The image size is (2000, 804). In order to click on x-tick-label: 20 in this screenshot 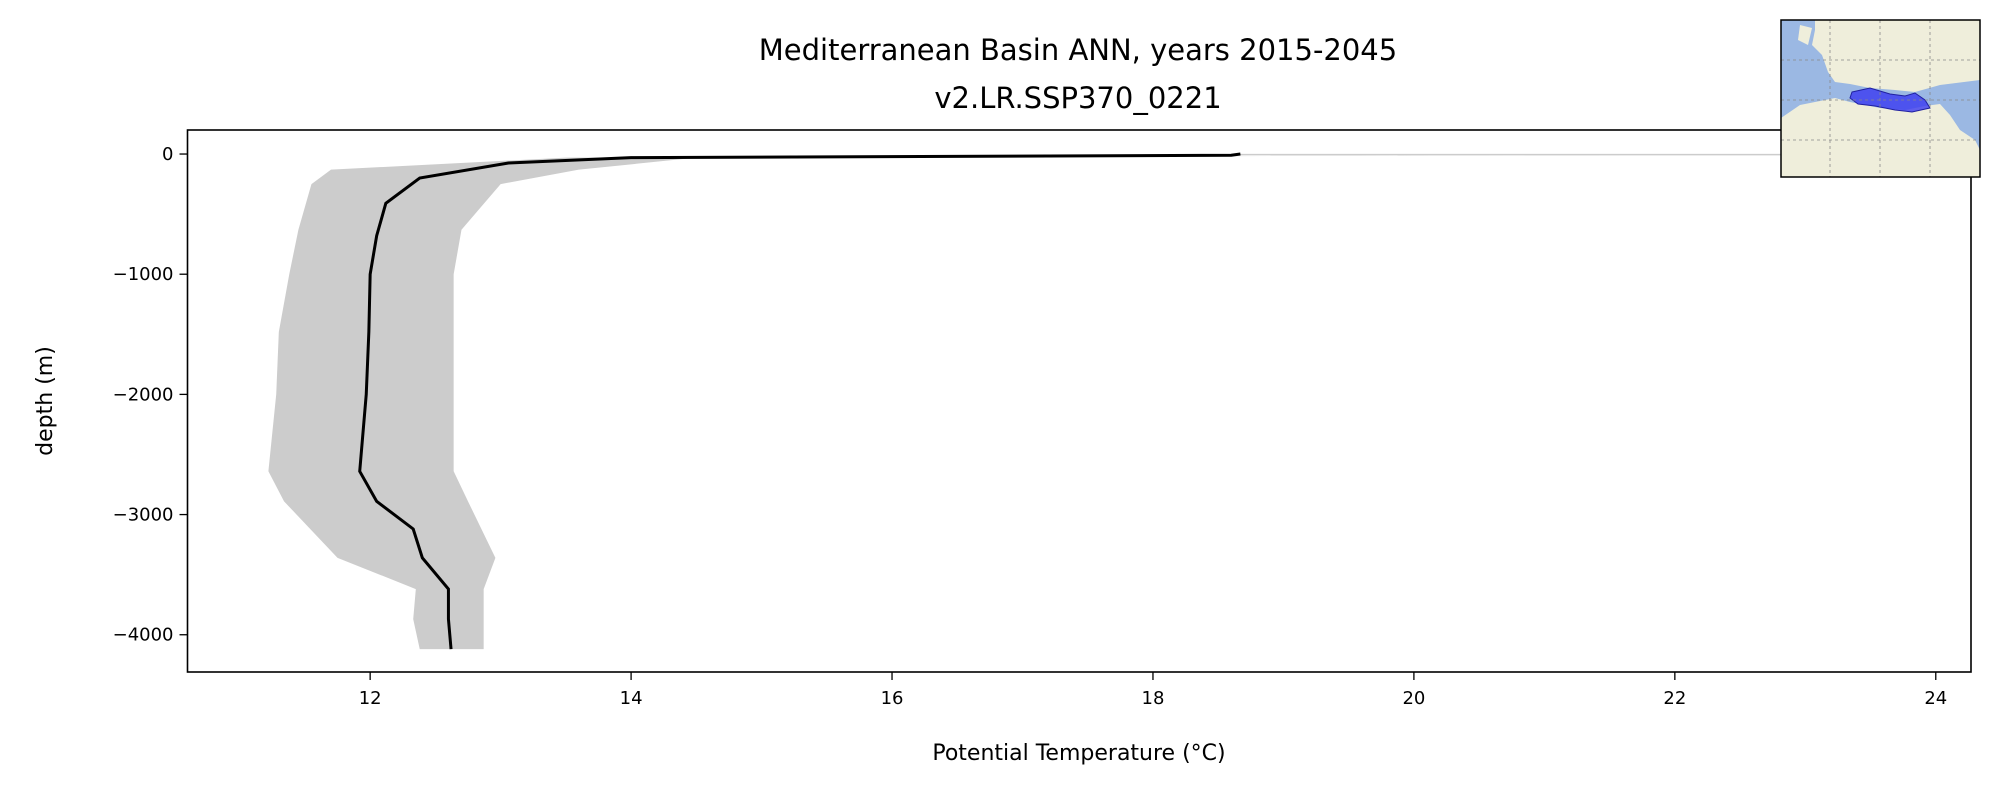, I will do `click(1413, 698)`.